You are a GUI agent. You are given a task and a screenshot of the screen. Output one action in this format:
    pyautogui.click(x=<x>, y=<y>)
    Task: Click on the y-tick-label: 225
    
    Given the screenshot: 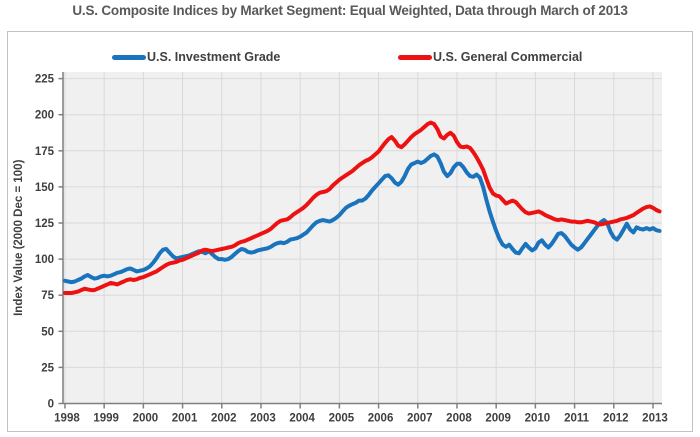 What is the action you would take?
    pyautogui.click(x=45, y=80)
    